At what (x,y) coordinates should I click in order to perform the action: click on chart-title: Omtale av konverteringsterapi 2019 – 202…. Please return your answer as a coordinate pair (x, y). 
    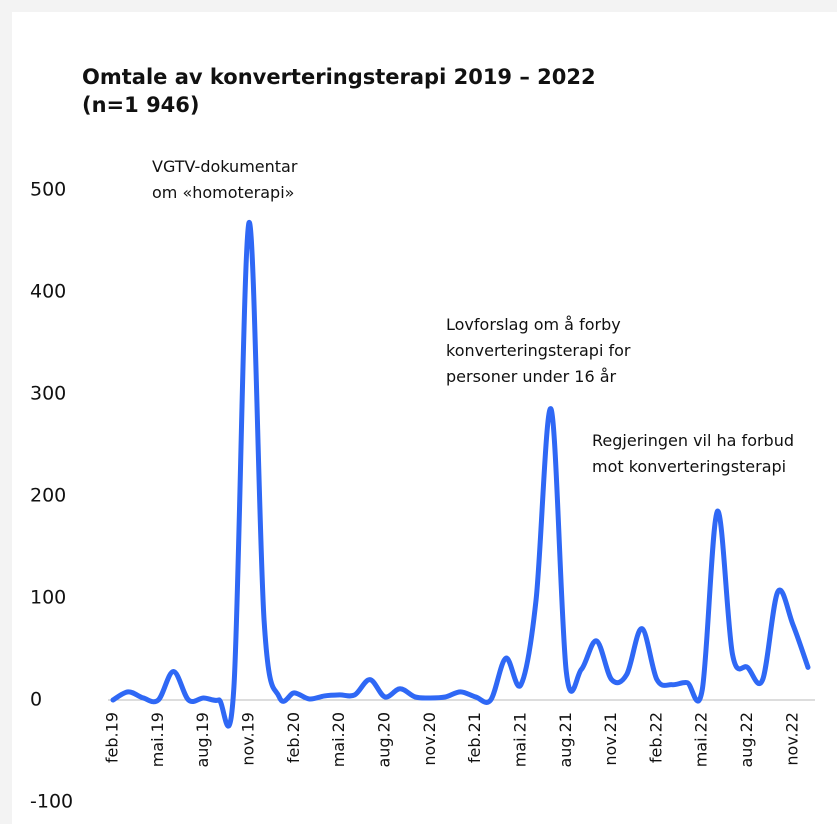
    Looking at the image, I should click on (339, 77).